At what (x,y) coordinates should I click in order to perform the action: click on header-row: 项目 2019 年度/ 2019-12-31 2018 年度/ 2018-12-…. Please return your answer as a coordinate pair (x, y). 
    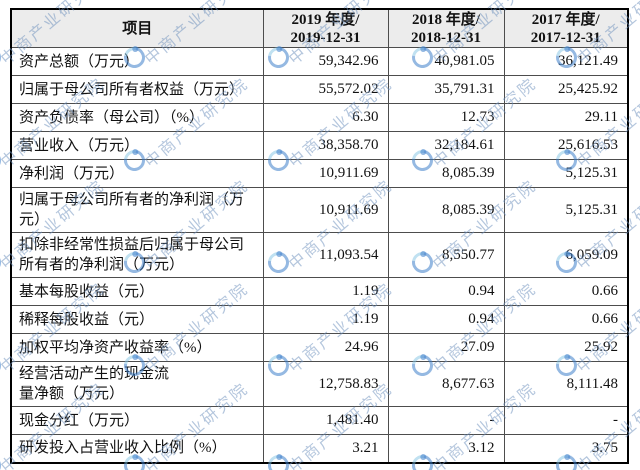
    Looking at the image, I should click on (319, 28).